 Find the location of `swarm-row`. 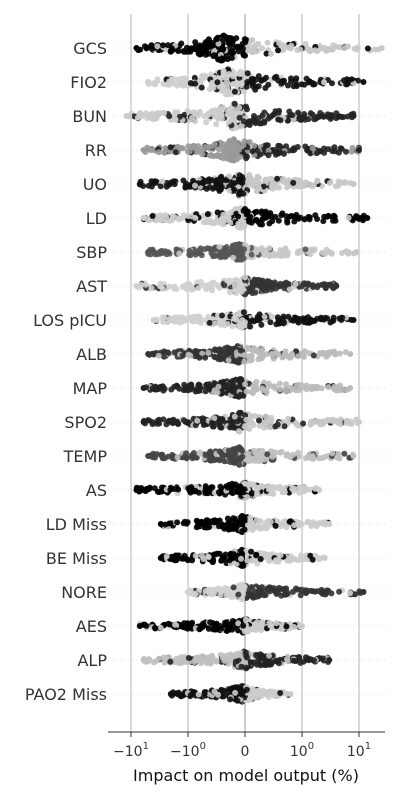

swarm-row is located at coordinates (228, 490).